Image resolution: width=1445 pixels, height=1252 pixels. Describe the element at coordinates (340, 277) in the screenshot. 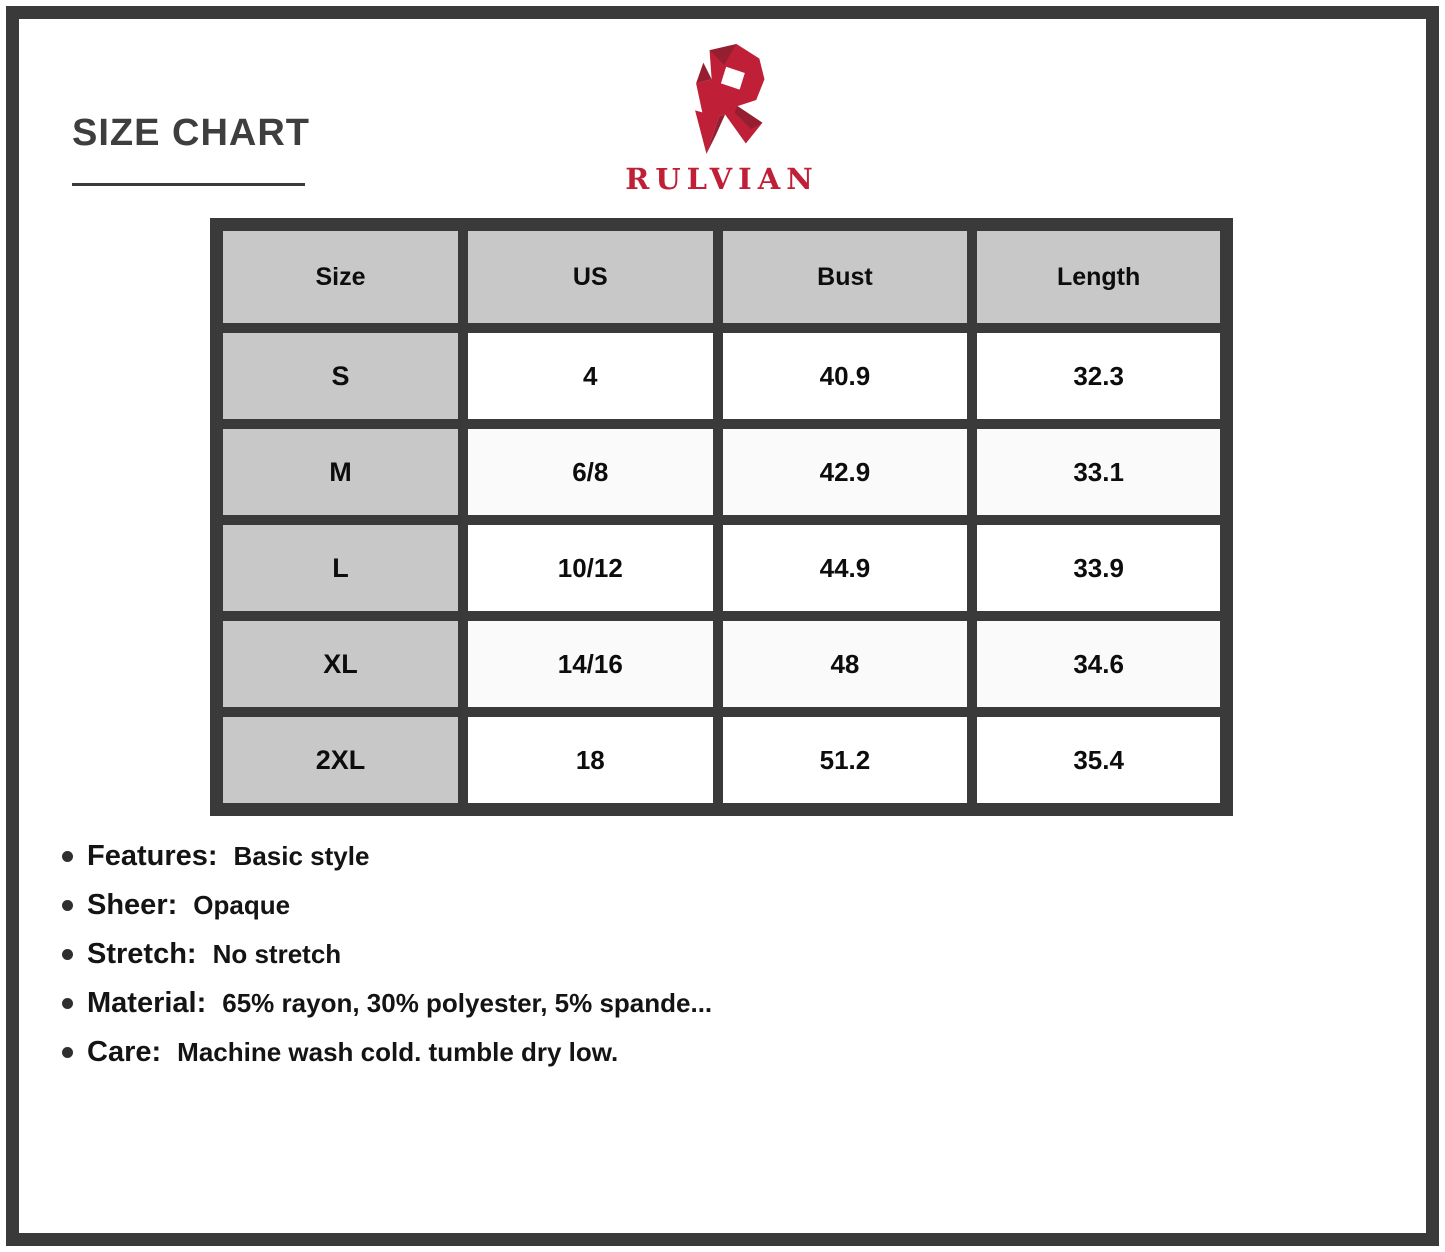

I see `col-header-size: Size` at that location.